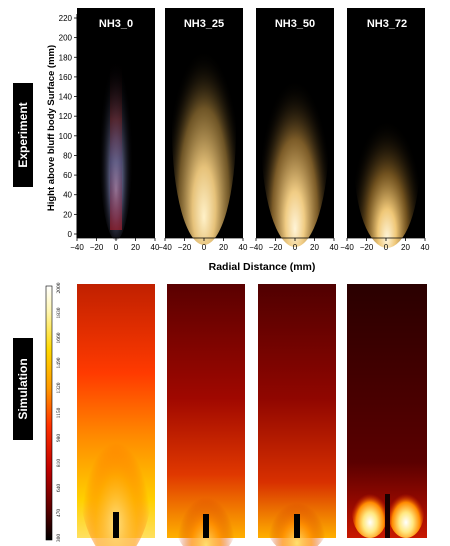 This screenshot has width=450, height=546. What do you see at coordinates (59, 337) in the screenshot?
I see `colorbar-tick-label: 1660` at bounding box center [59, 337].